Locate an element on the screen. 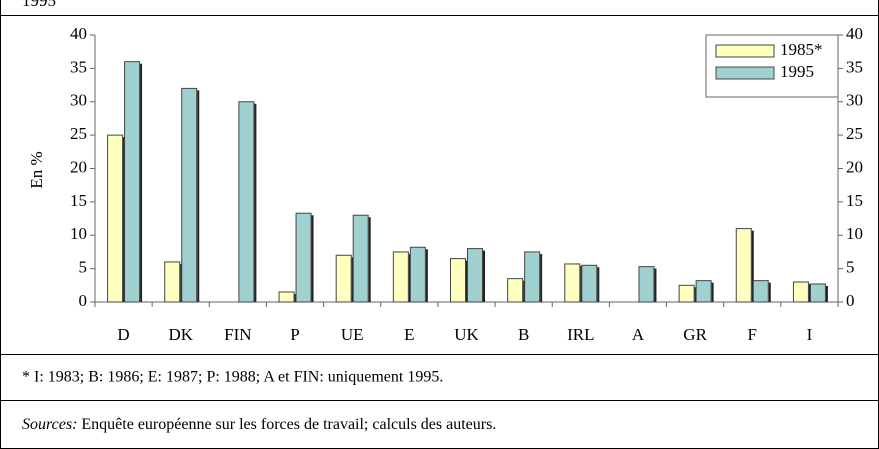 The image size is (879, 449). y2-tick-label: 25 is located at coordinates (854, 133).